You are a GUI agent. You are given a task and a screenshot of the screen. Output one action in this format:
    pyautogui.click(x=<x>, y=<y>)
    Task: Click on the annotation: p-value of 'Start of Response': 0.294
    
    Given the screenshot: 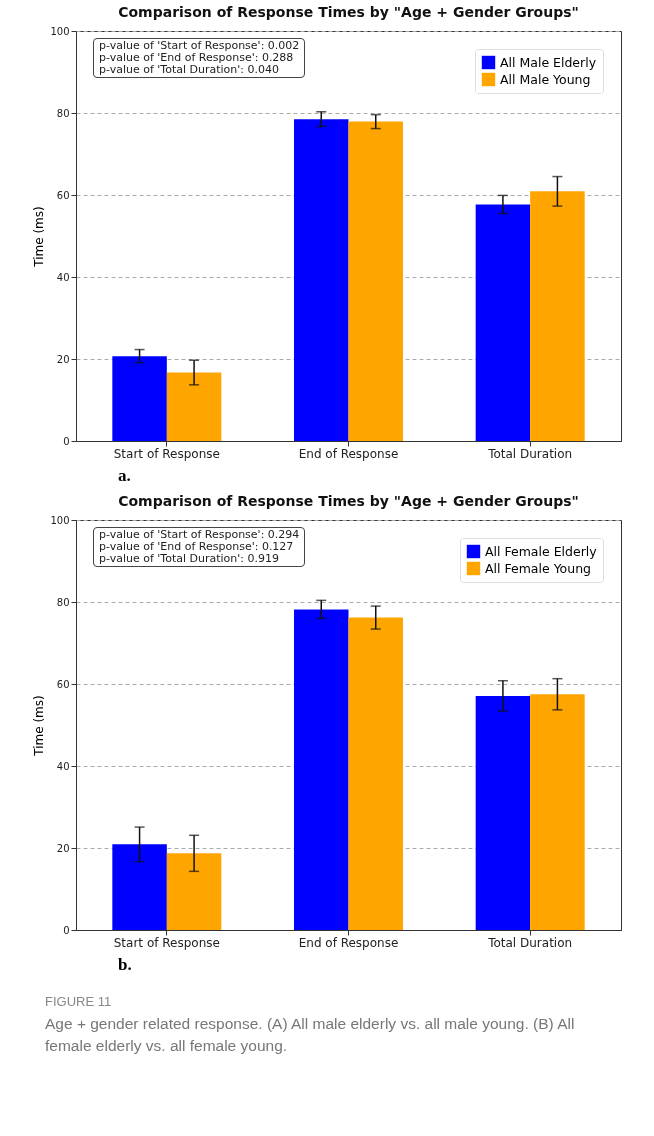 What is the action you would take?
    pyautogui.click(x=199, y=534)
    